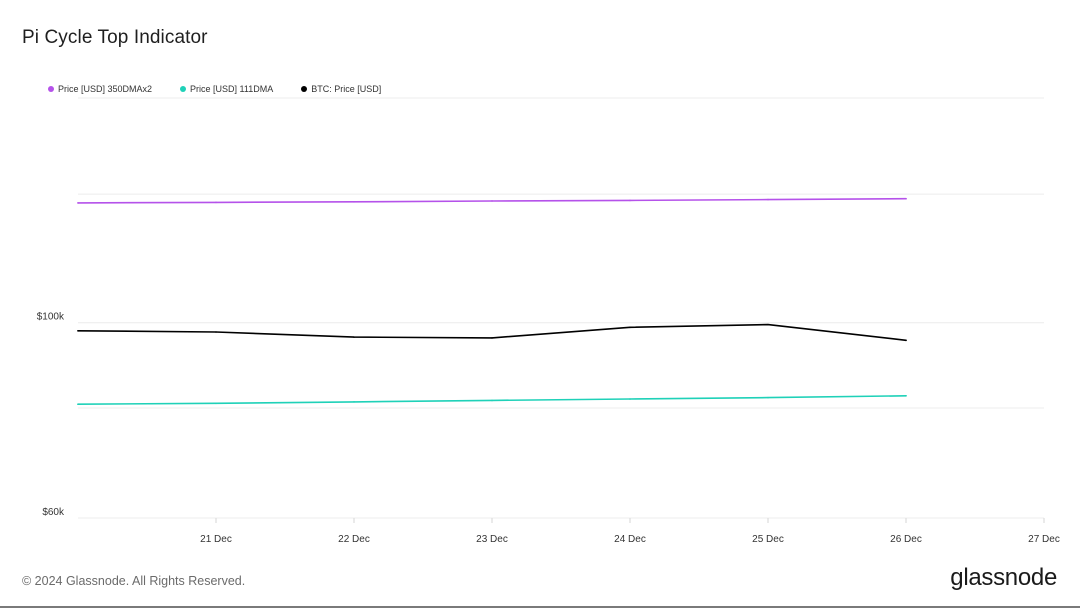 This screenshot has width=1080, height=608. What do you see at coordinates (630, 539) in the screenshot?
I see `x-tick-label: 24 Dec` at bounding box center [630, 539].